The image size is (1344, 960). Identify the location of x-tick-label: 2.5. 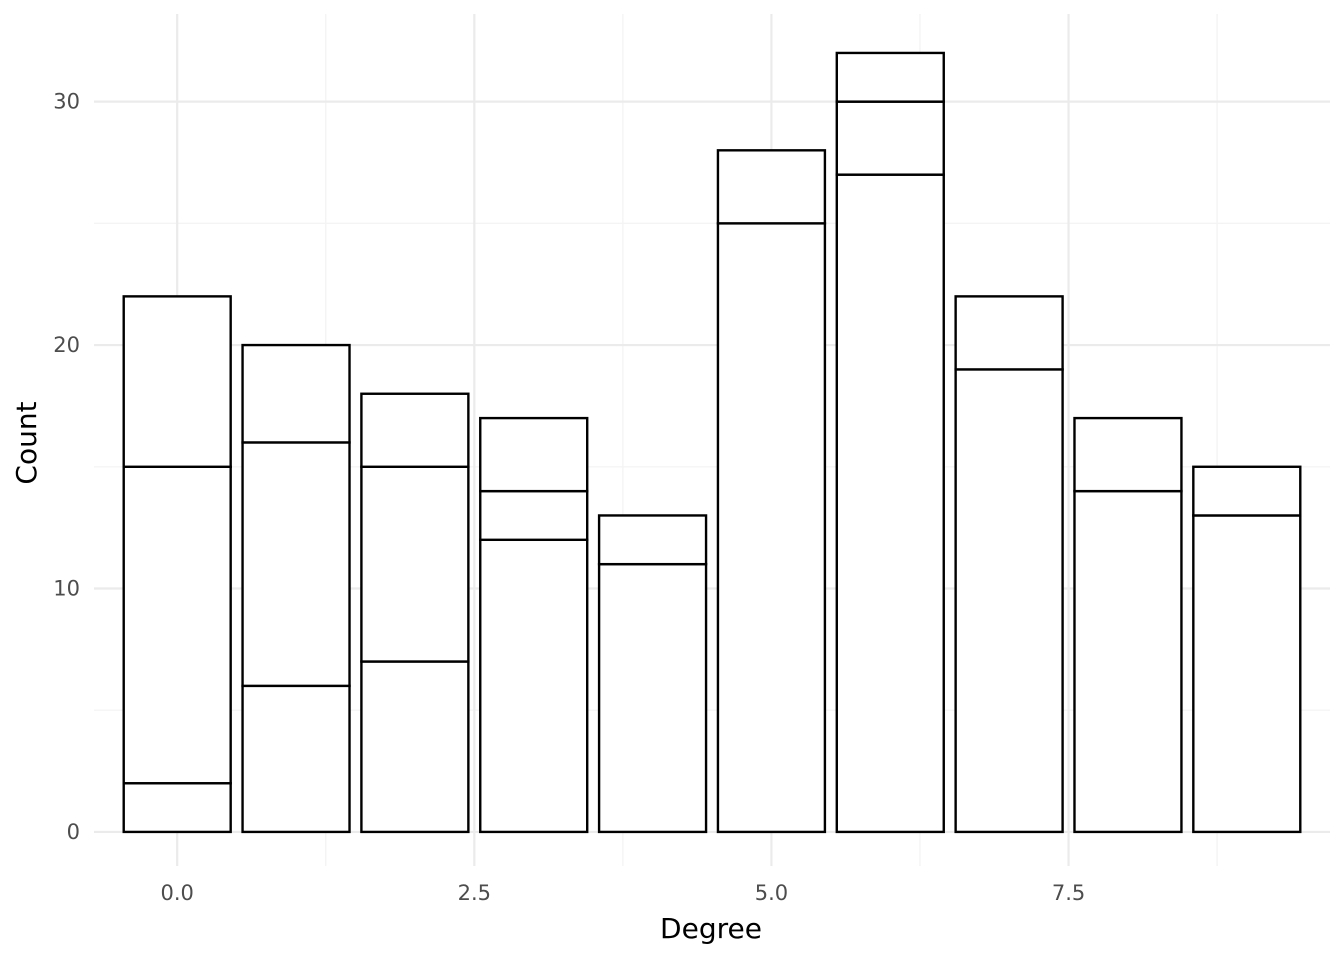
(474, 893).